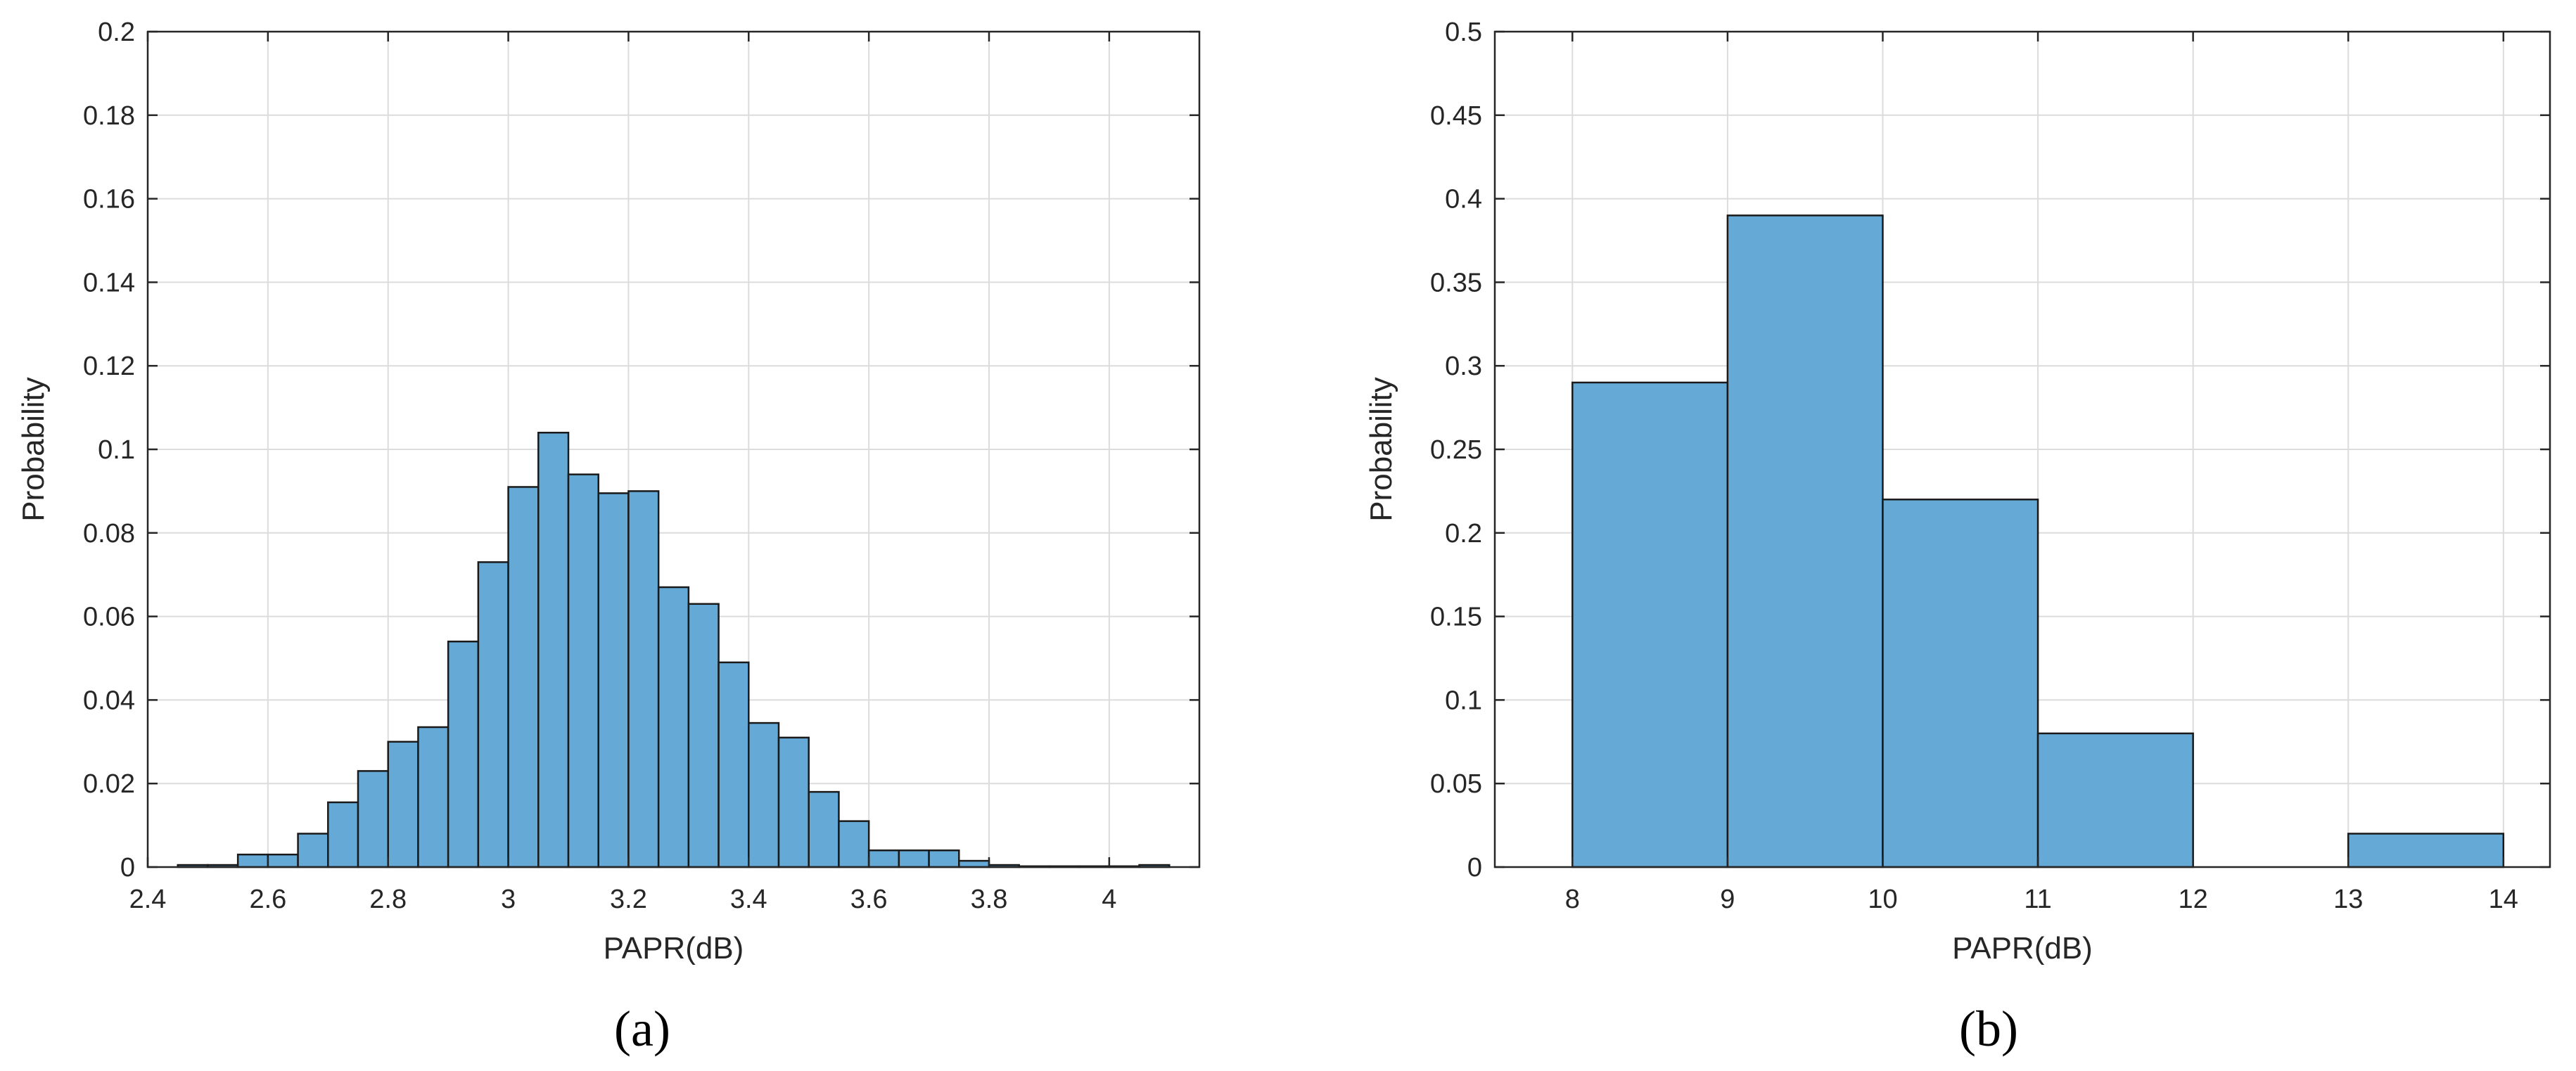 The width and height of the screenshot is (2576, 1071). Describe the element at coordinates (109, 534) in the screenshot. I see `y-tick-label: 0.08` at that location.